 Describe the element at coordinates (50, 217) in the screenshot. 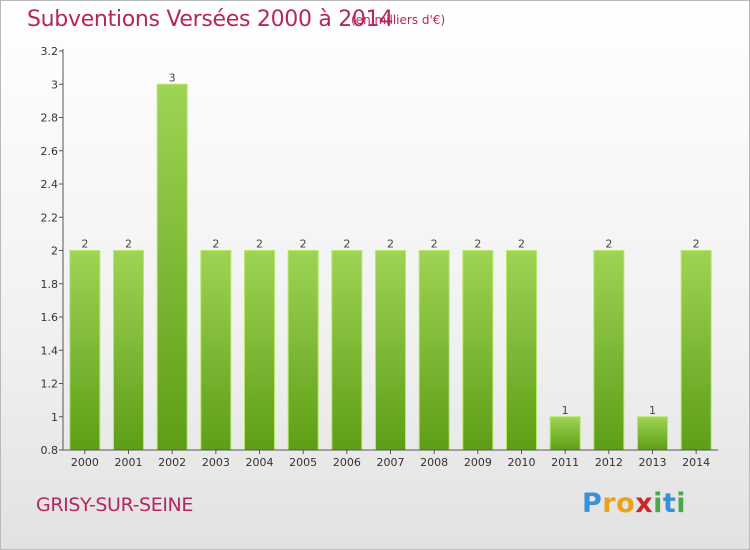

I see `y-tick-label: 2.2` at that location.